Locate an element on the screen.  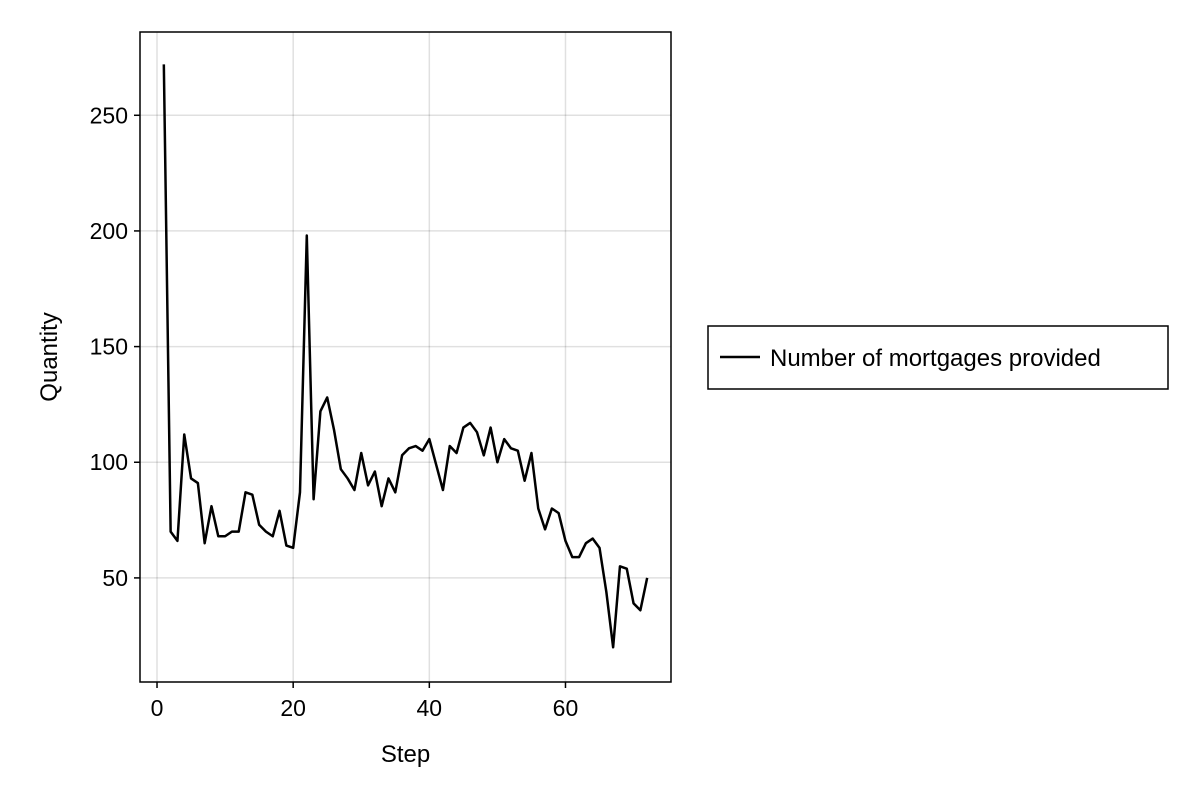
legend-label-series-0: Number of mortgages provided is located at coordinates (935, 358).